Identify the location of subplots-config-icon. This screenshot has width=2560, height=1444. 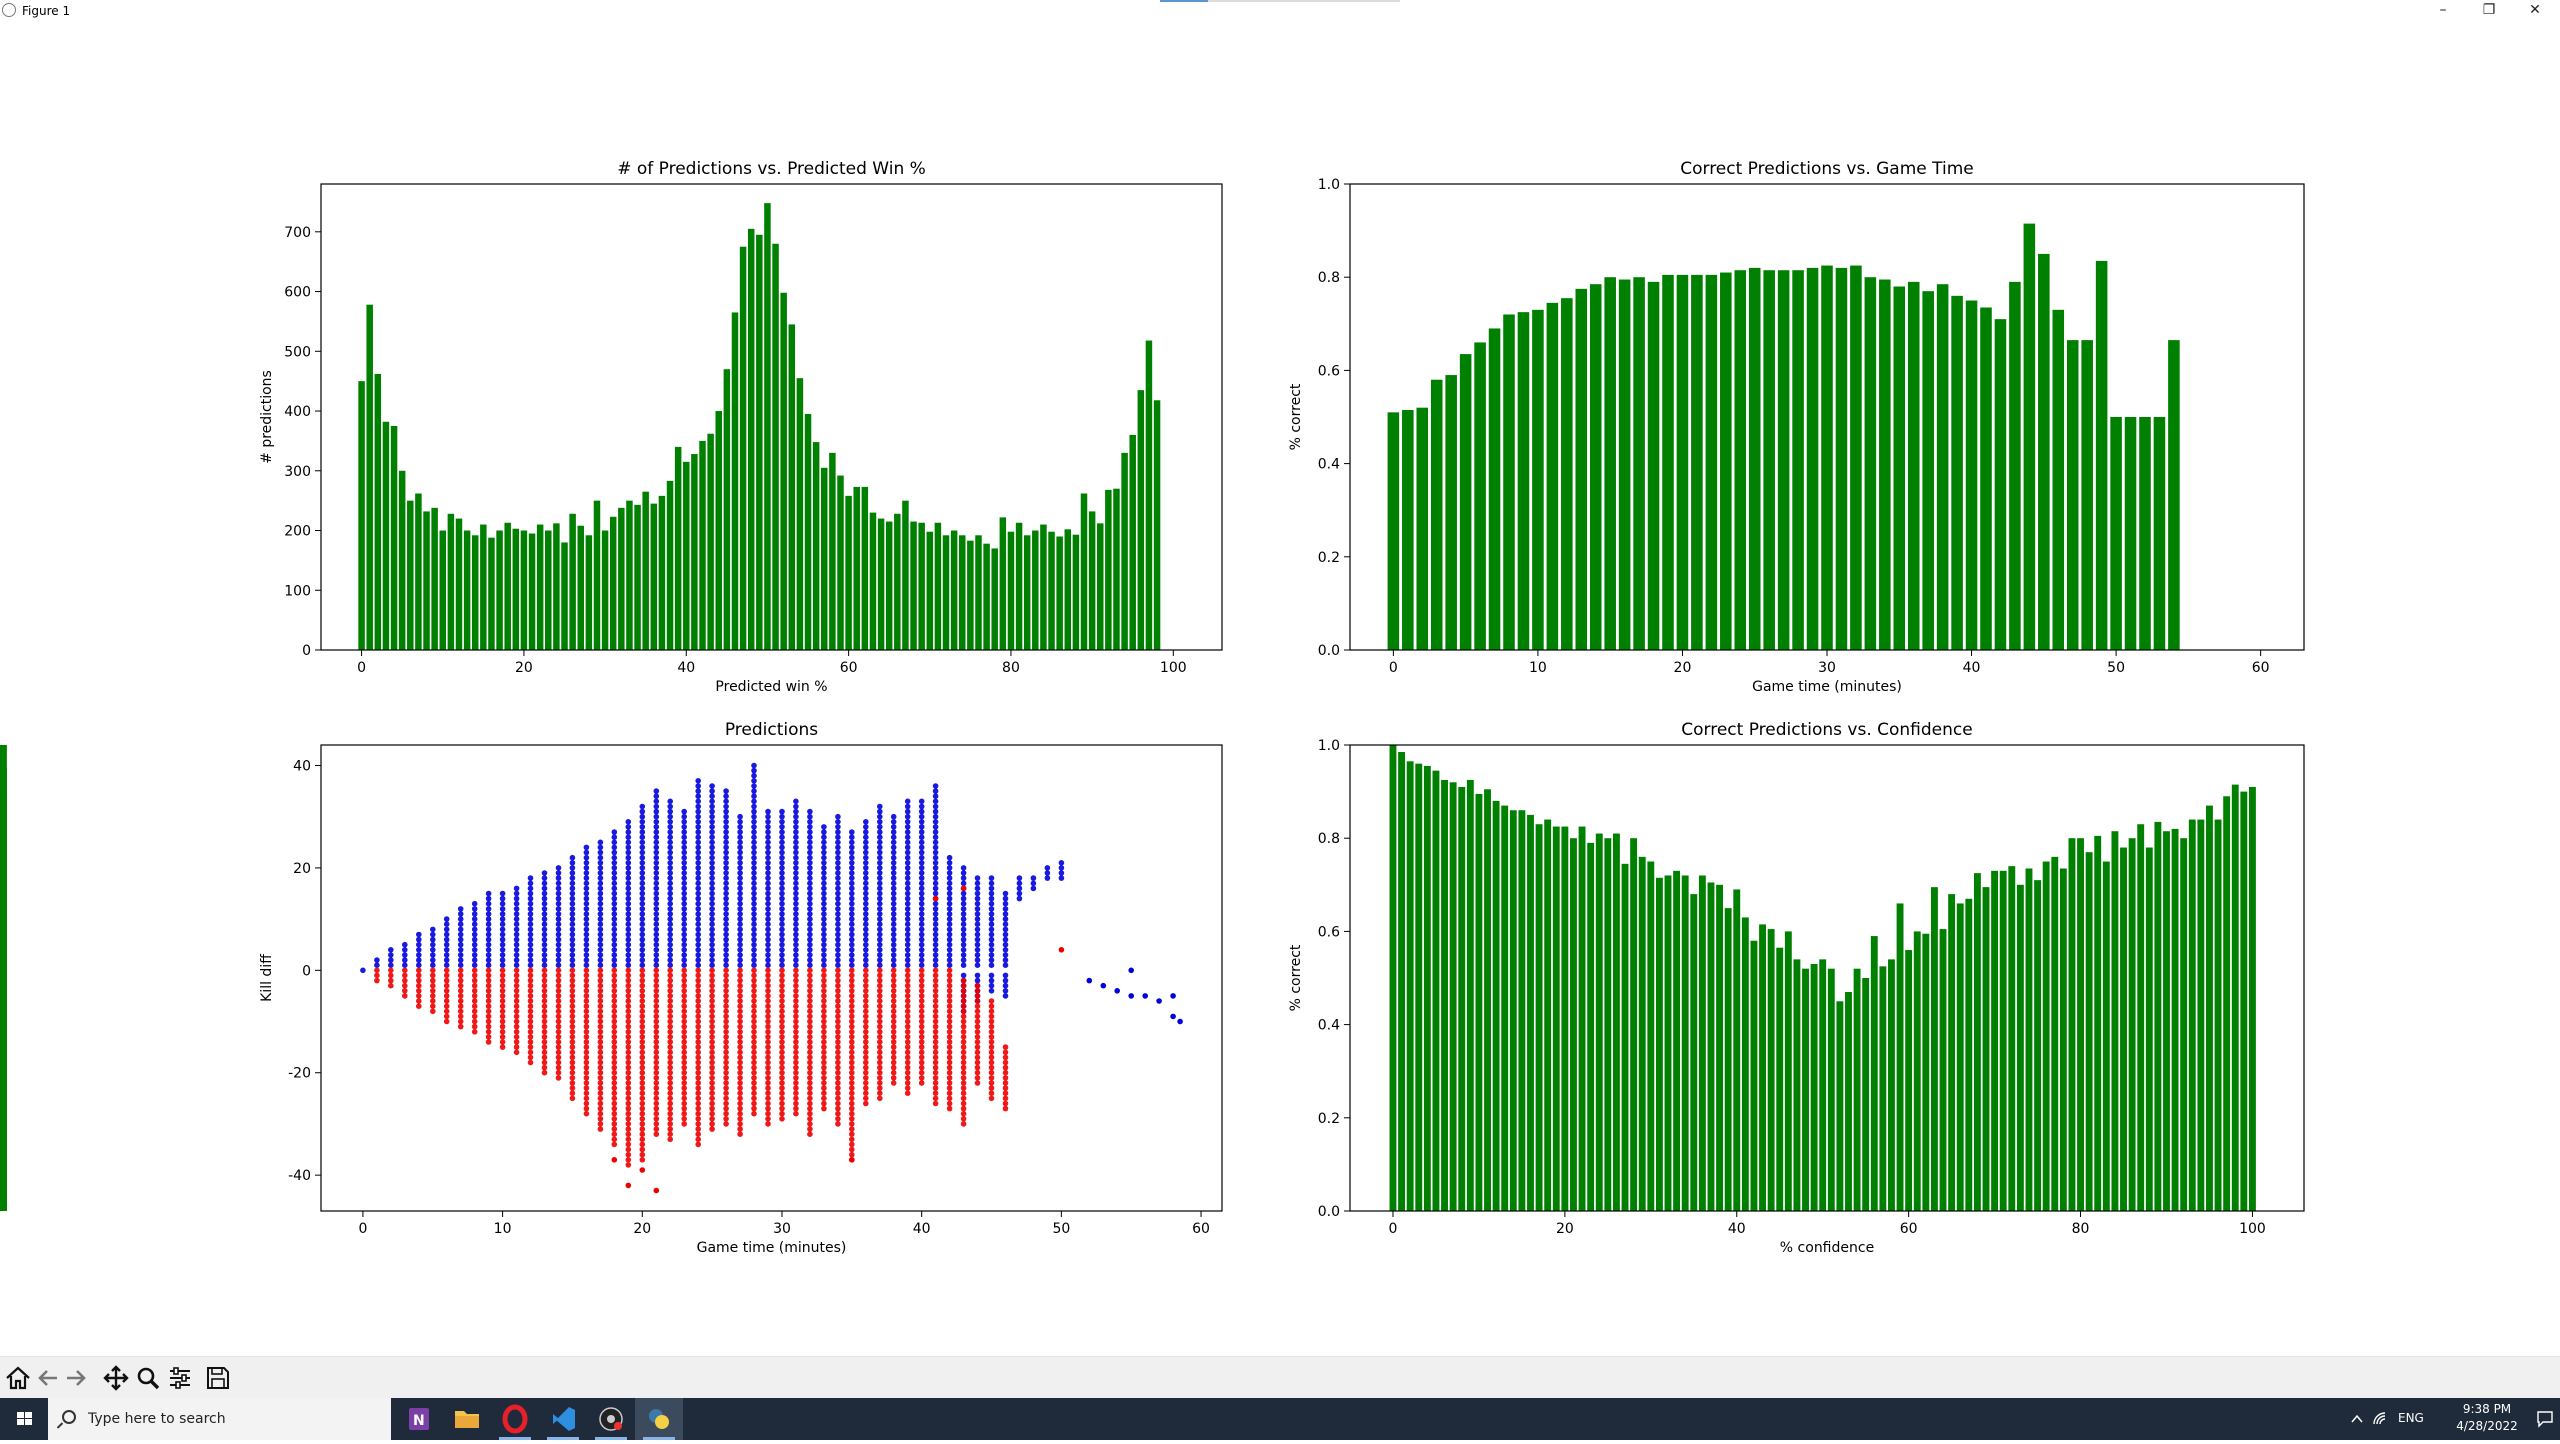
(180, 1378).